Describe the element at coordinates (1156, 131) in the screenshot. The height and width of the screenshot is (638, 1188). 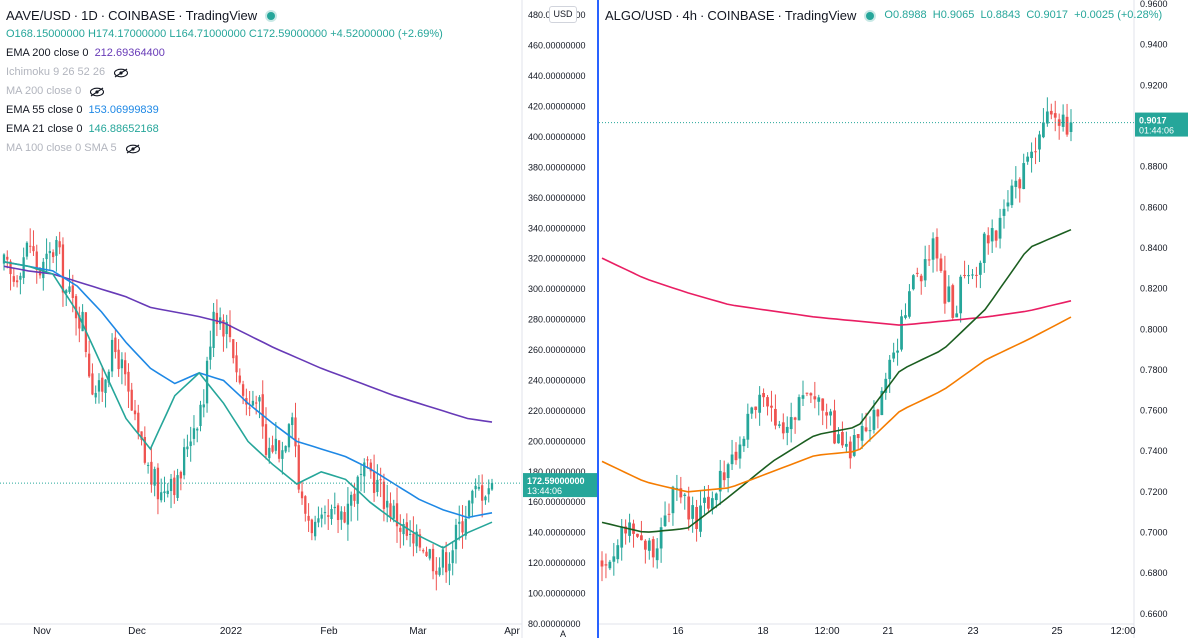
I see `countdown-timer: 01:44:06` at that location.